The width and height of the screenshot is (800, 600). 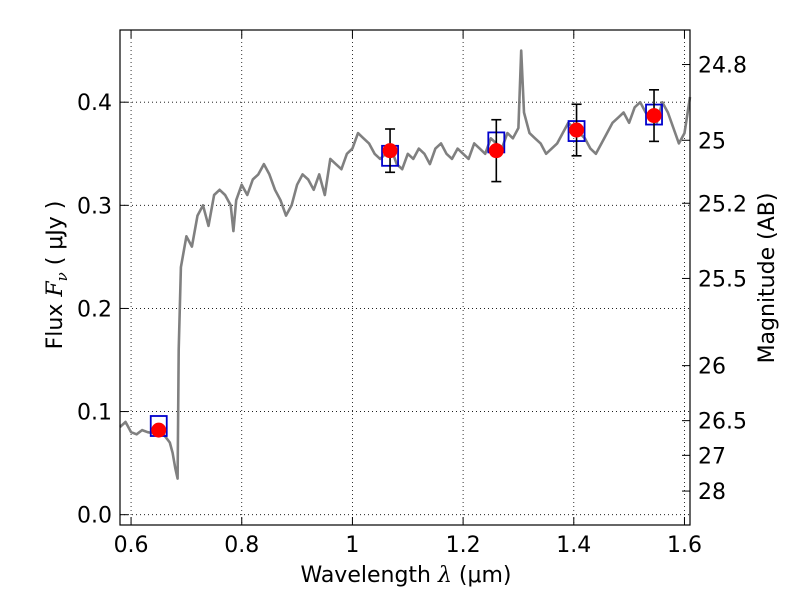 I want to click on y-axis-label: Flux Fν ( μJy ), so click(x=57, y=275).